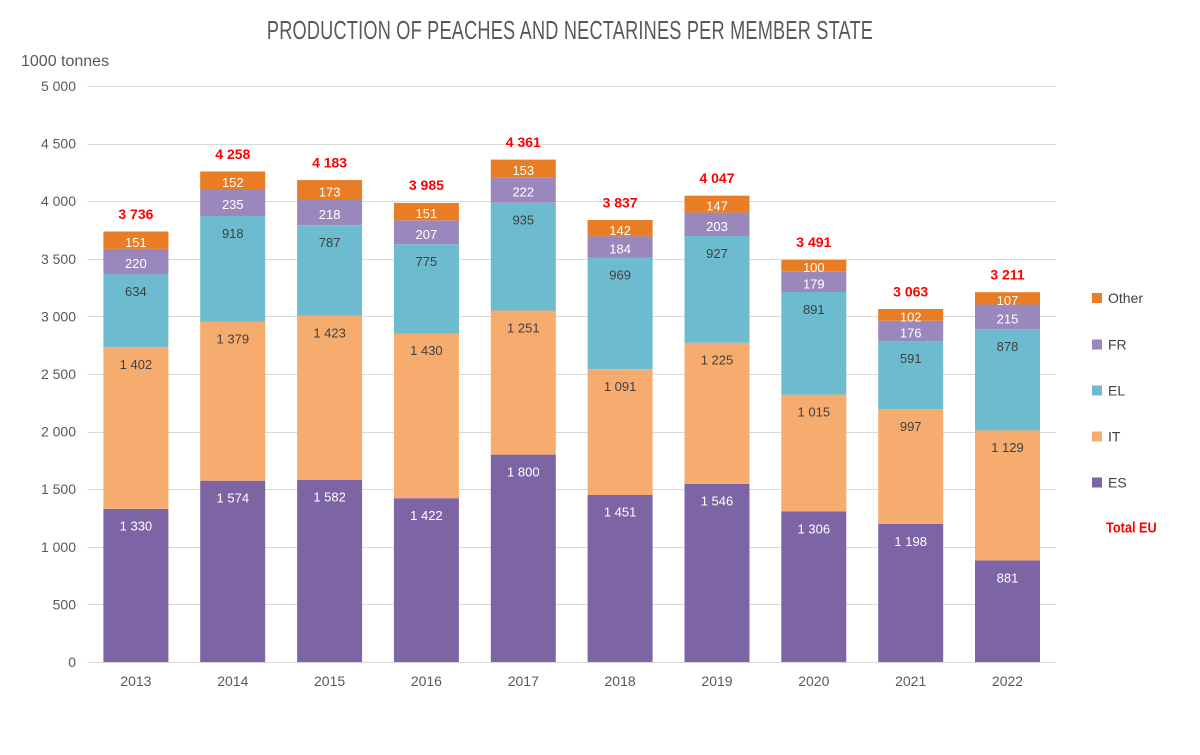  What do you see at coordinates (910, 681) in the screenshot?
I see `svg-text: 2021` at bounding box center [910, 681].